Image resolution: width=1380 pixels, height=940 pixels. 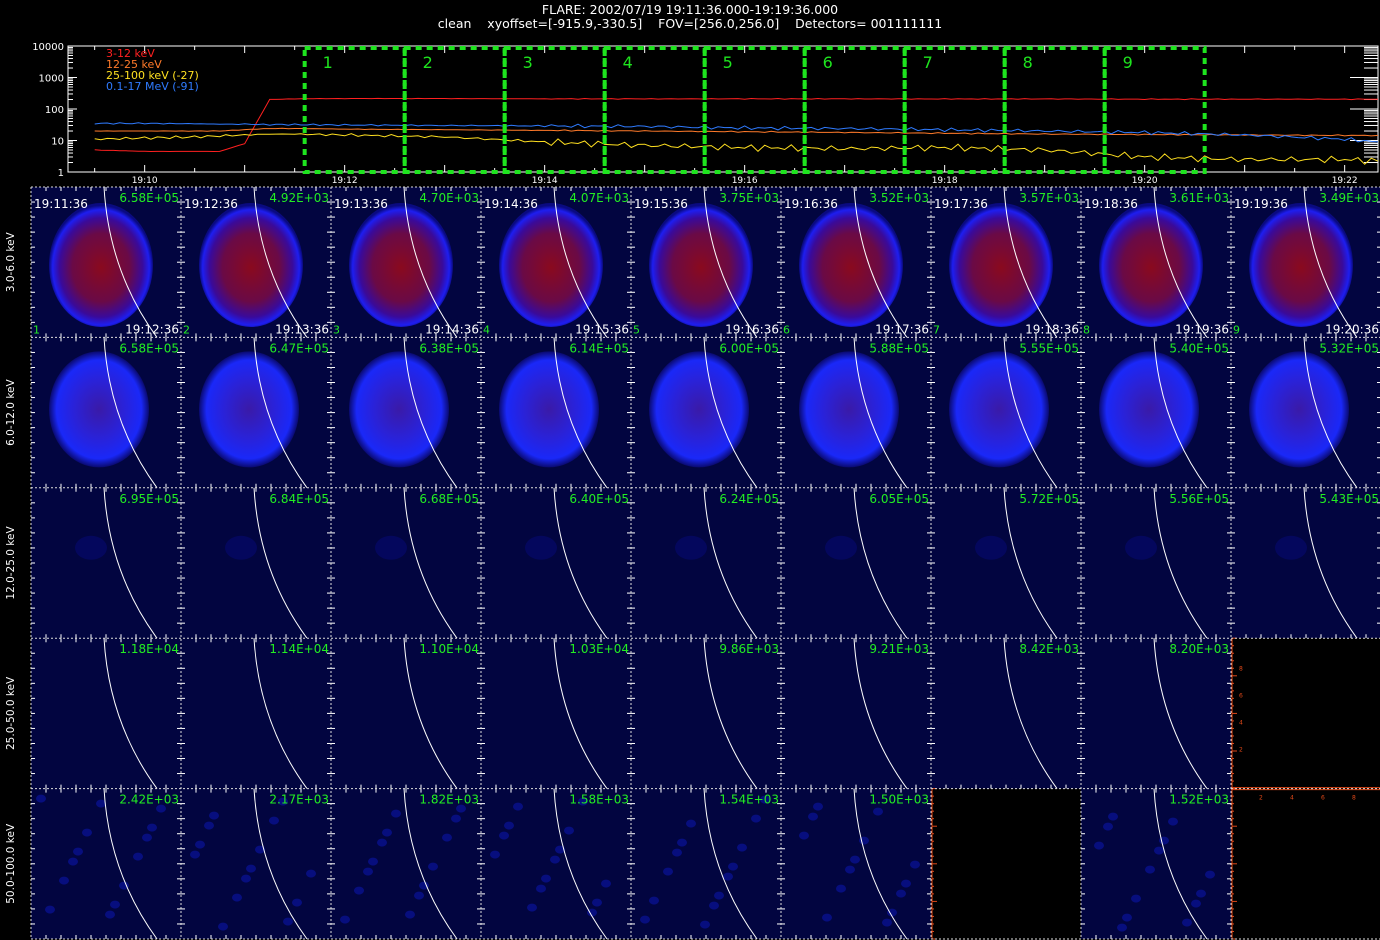 I want to click on start-time-label: 19:15:36, so click(x=661, y=204).